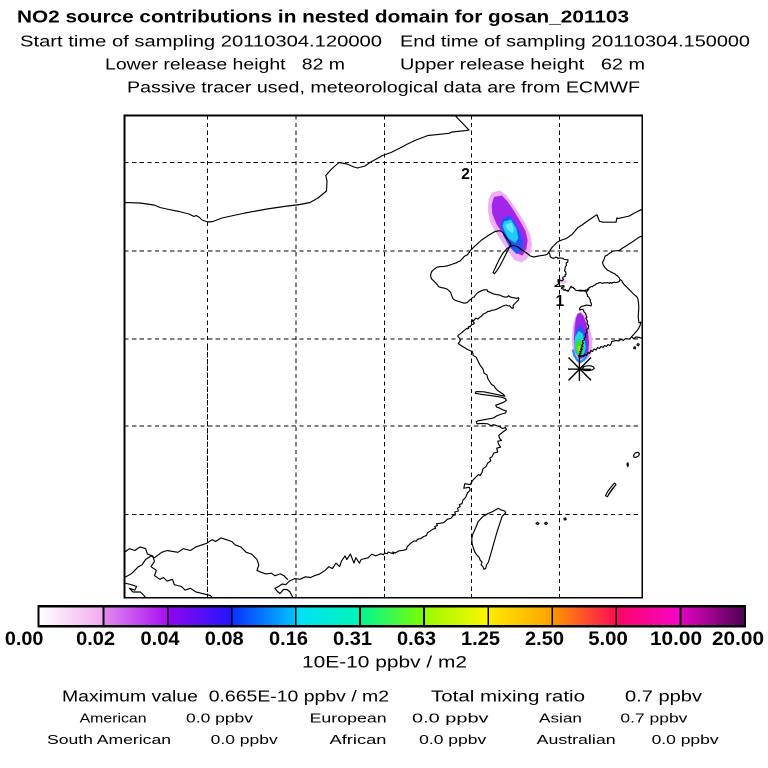 This screenshot has height=768, width=768. Describe the element at coordinates (224, 639) in the screenshot. I see `svg-text: 0.08` at that location.